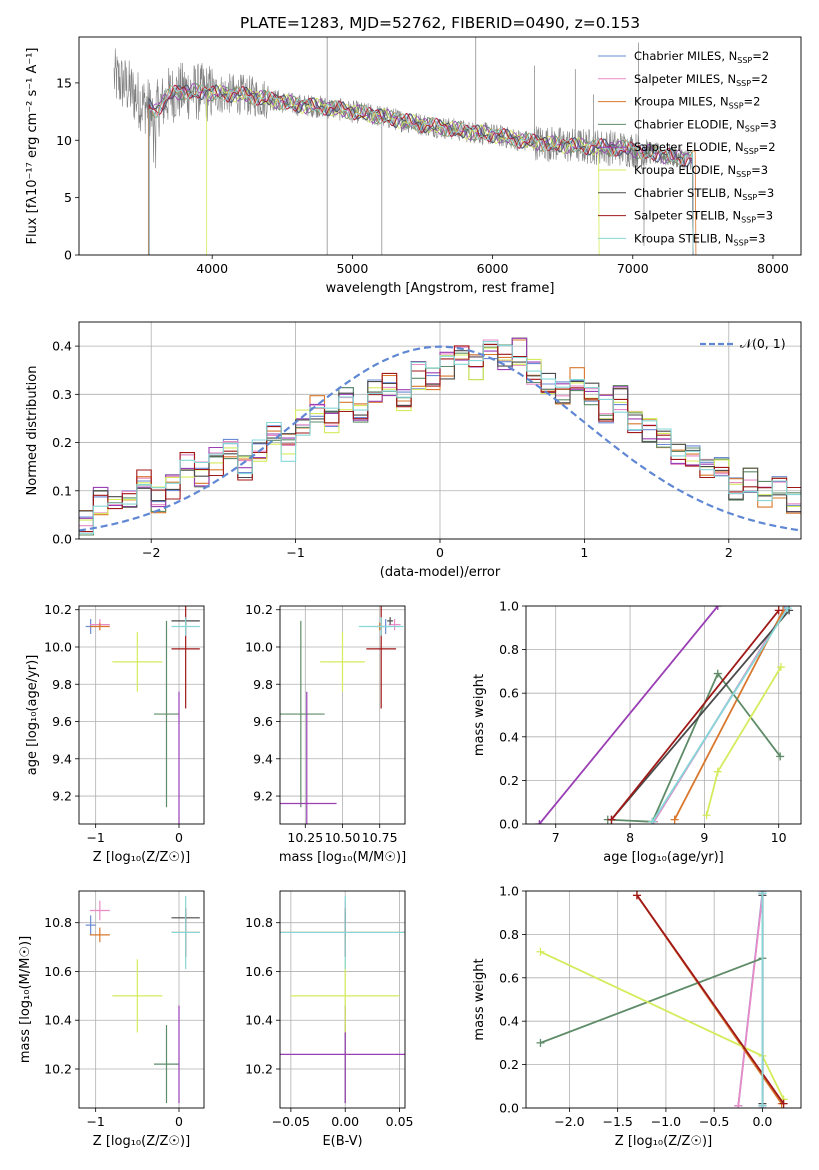 This screenshot has width=819, height=1170. What do you see at coordinates (509, 1108) in the screenshot?
I see `y-tick-label: 0.0` at bounding box center [509, 1108].